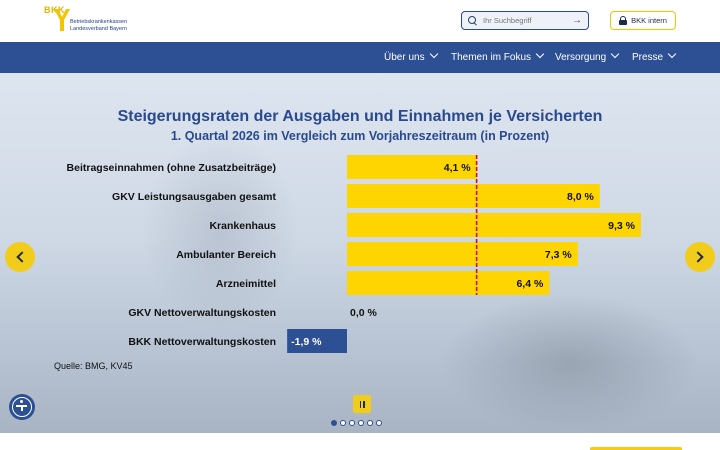 The height and width of the screenshot is (450, 720). I want to click on accessibility-icon-body, so click(22, 408).